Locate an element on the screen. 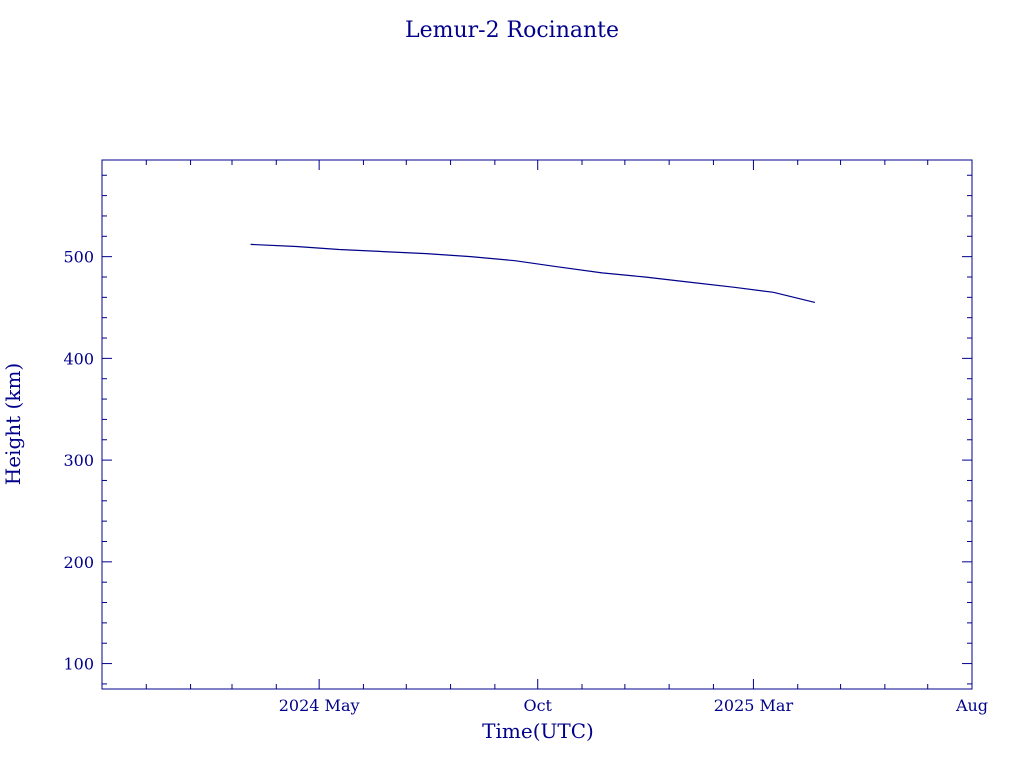  y-tick-label: 200 is located at coordinates (78, 562).